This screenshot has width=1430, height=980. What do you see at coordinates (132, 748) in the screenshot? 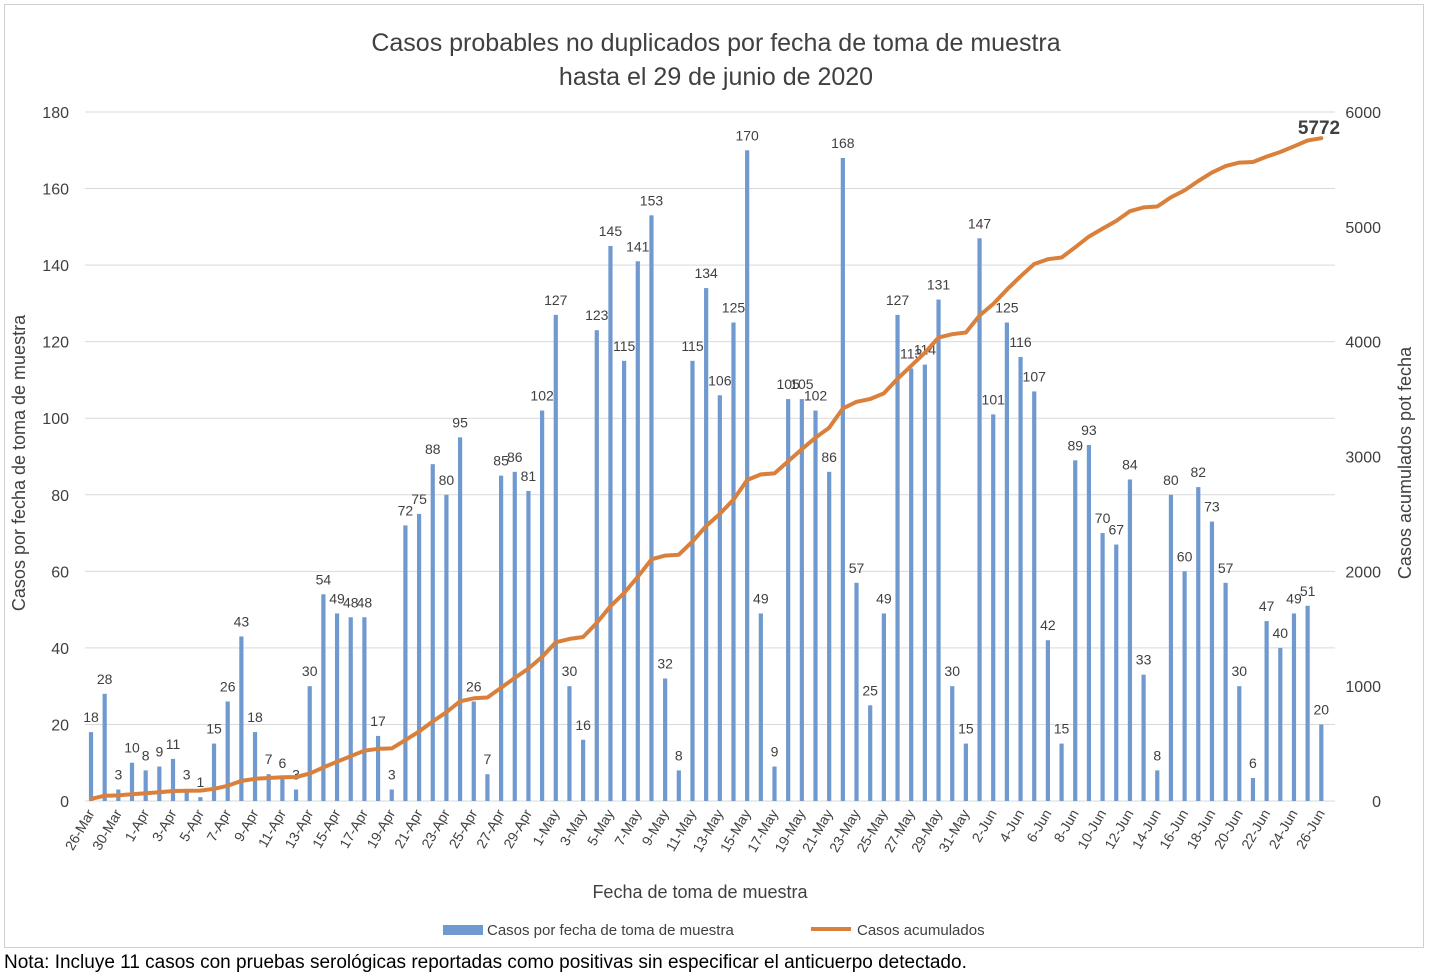
I see `bar-data-label: 10` at bounding box center [132, 748].